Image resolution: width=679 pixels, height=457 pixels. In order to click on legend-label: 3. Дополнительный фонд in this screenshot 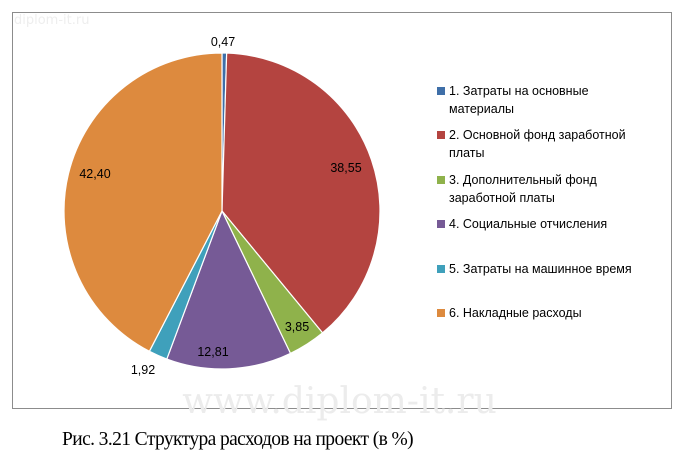, I will do `click(523, 180)`.